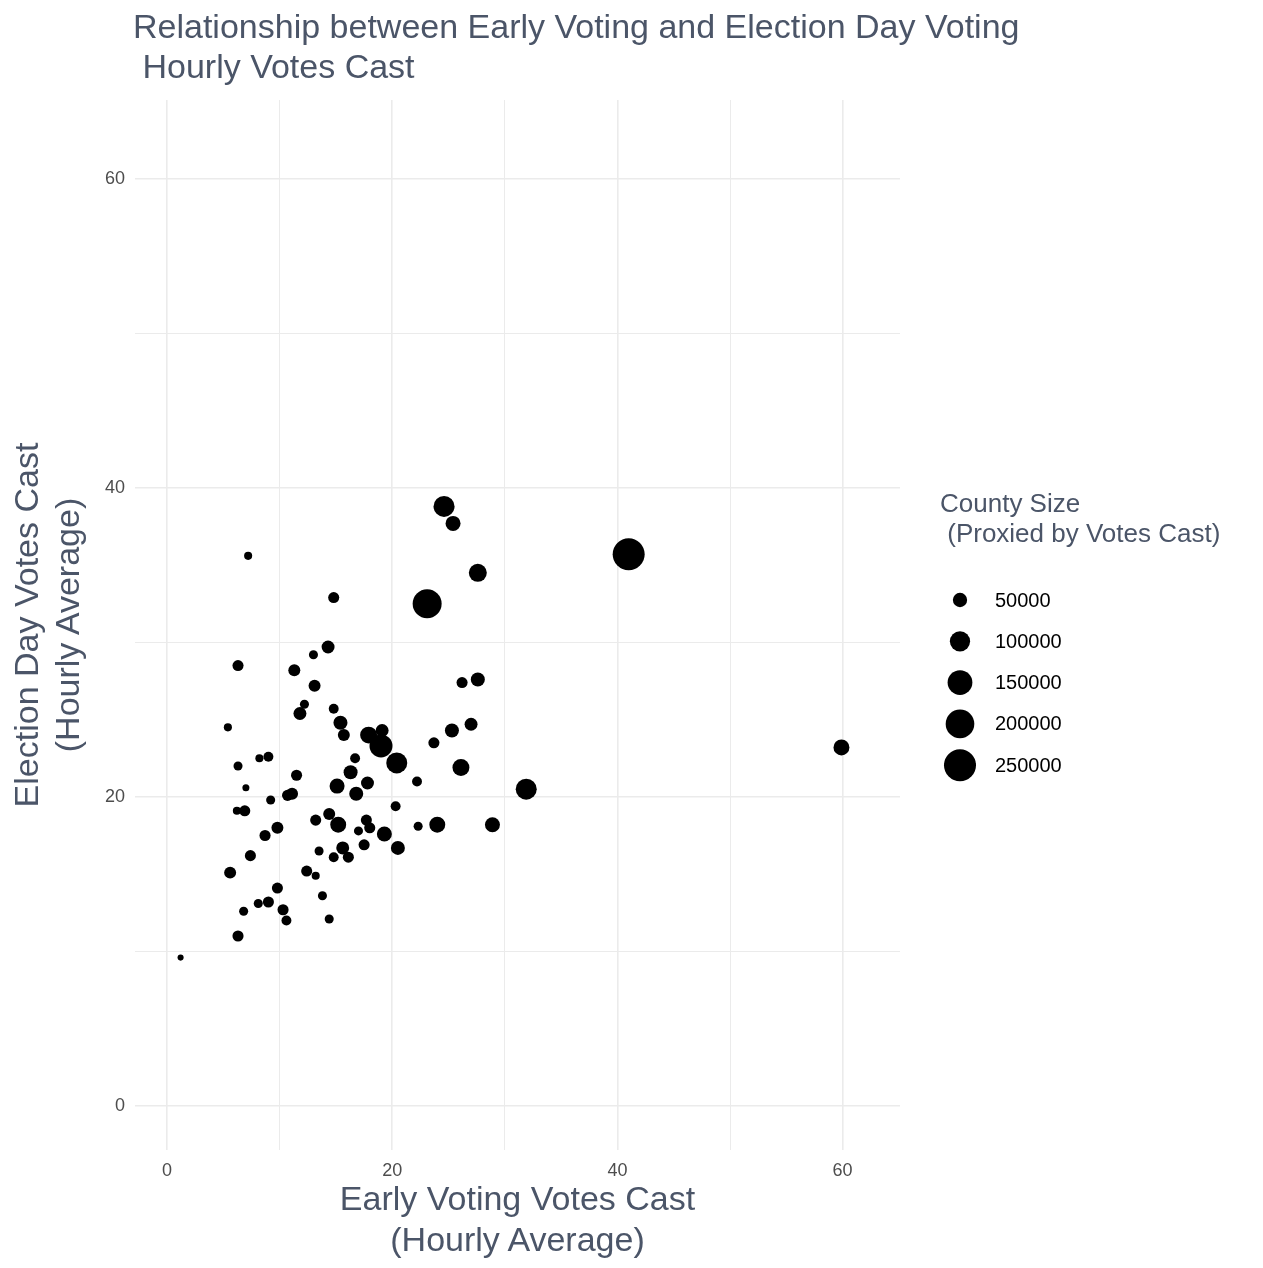 The width and height of the screenshot is (1263, 1268). Describe the element at coordinates (1080, 518) in the screenshot. I see `legend-title: County Size (Proxied by Votes Cast)` at that location.